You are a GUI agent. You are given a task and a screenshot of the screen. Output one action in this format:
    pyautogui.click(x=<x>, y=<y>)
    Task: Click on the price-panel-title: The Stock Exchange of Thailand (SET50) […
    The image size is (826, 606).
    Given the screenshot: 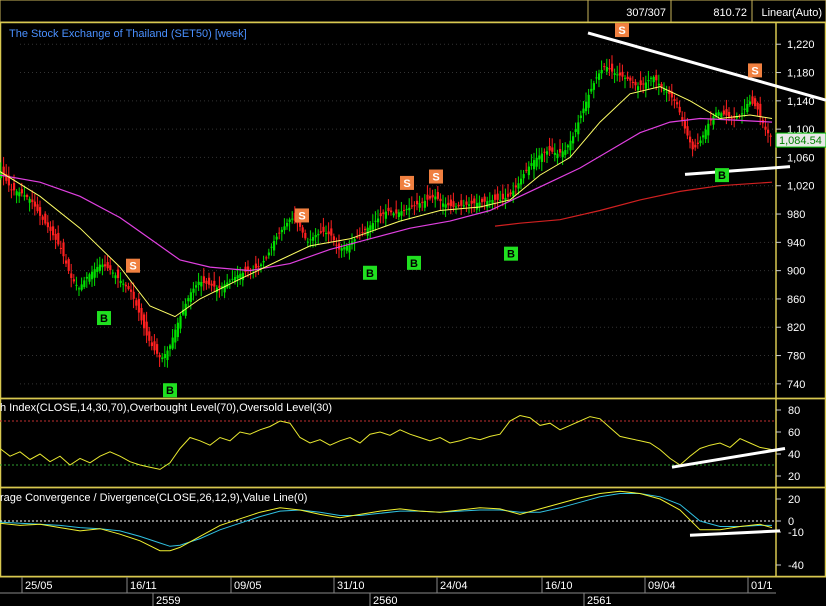 What is the action you would take?
    pyautogui.click(x=128, y=34)
    